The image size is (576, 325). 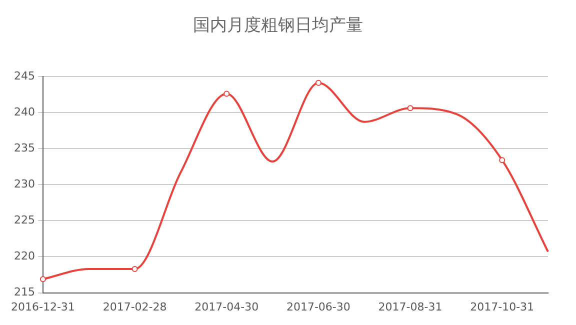 What do you see at coordinates (502, 307) in the screenshot?
I see `x-tick-label: 2017-10-31` at bounding box center [502, 307].